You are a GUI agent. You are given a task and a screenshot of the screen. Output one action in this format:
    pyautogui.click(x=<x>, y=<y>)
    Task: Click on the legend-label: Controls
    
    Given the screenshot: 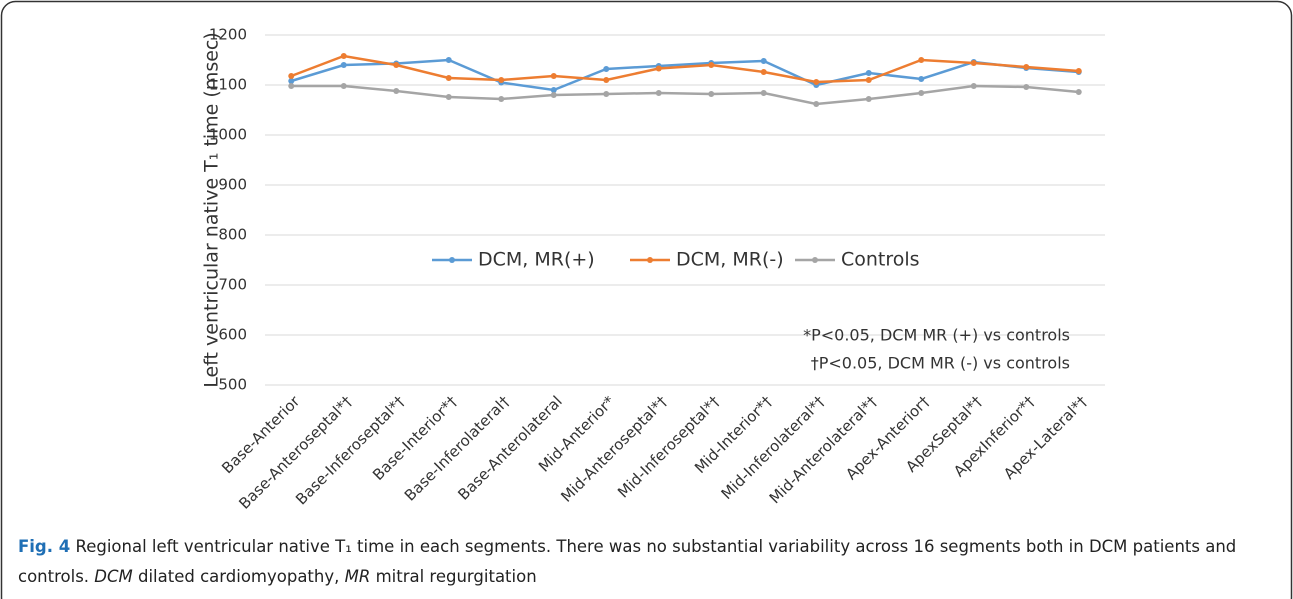 What is the action you would take?
    pyautogui.click(x=880, y=260)
    